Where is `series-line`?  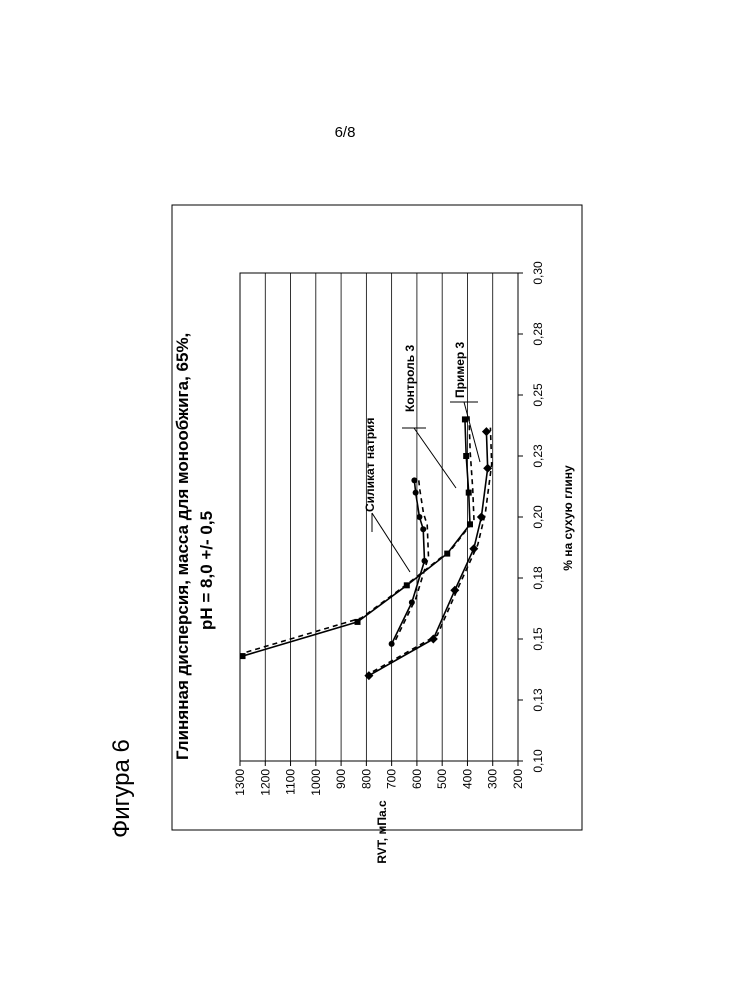
series-line is located at coordinates (408, 561).